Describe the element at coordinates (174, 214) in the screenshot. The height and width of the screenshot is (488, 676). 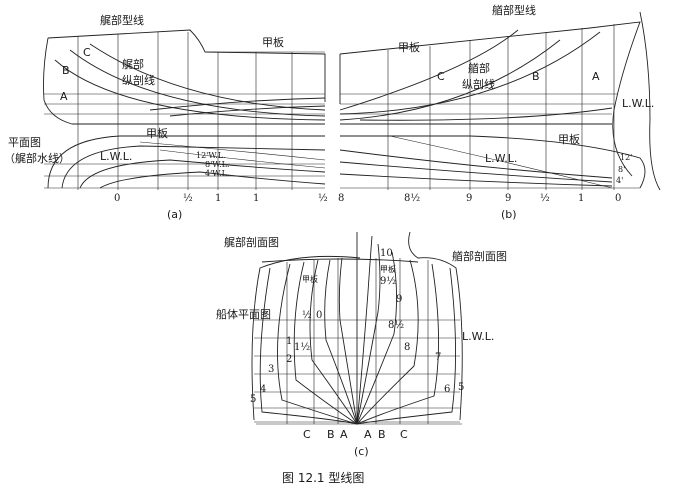
I see `panel-a-caption: (a)` at that location.